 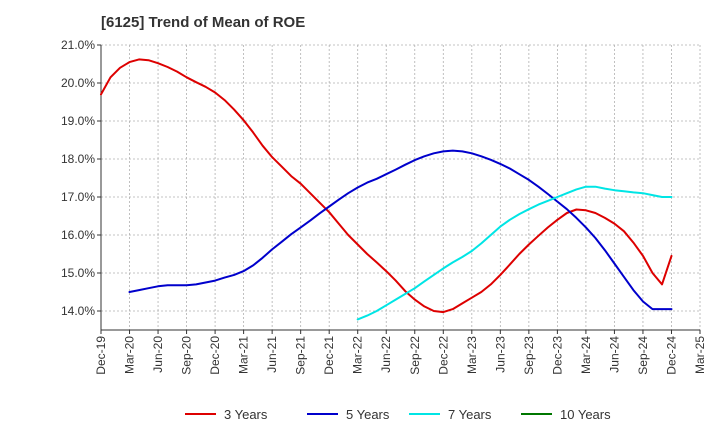 I want to click on legend-label: 7 Years, so click(x=470, y=414).